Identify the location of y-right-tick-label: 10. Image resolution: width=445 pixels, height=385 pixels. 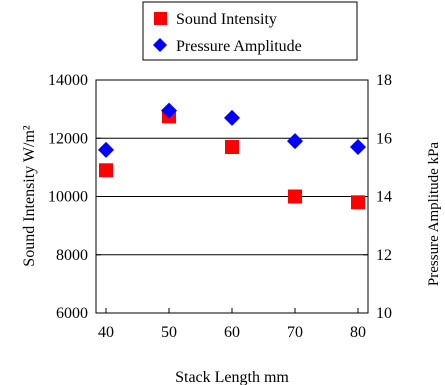
(384, 313).